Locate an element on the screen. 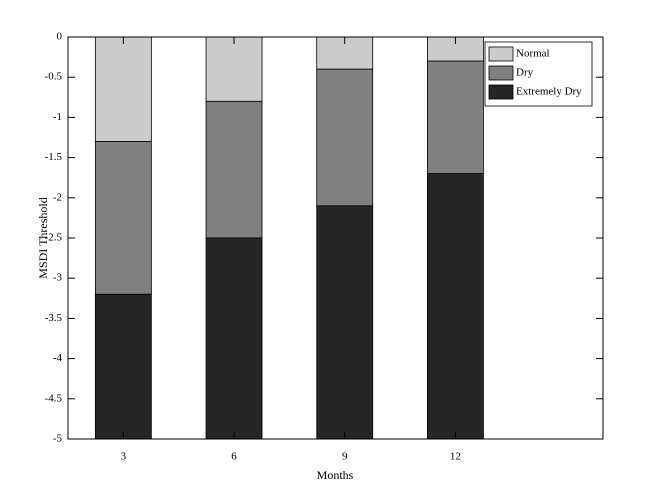  y-tick-label: -1.5 is located at coordinates (54, 157).